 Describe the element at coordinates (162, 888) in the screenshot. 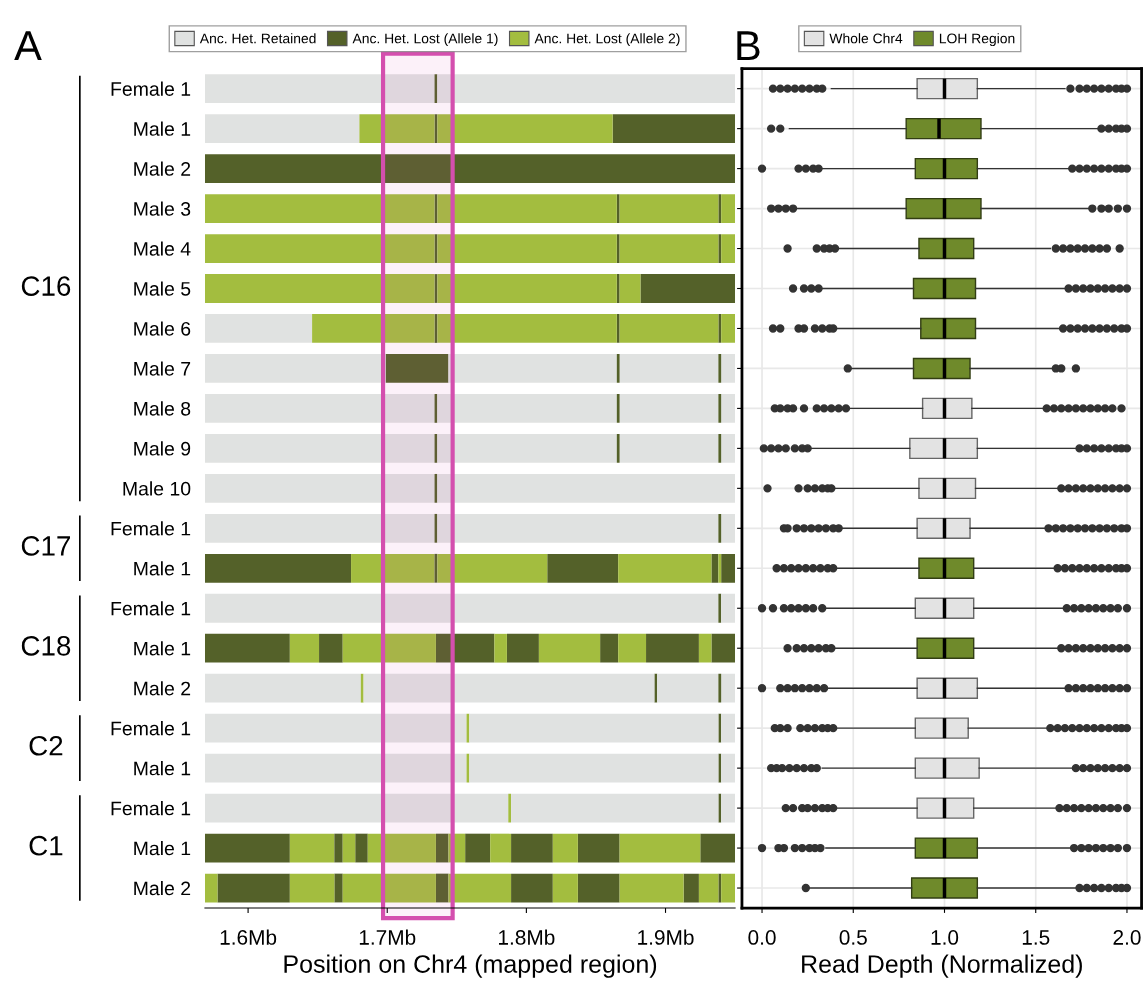

I see `y-tick-label: Male 2` at that location.